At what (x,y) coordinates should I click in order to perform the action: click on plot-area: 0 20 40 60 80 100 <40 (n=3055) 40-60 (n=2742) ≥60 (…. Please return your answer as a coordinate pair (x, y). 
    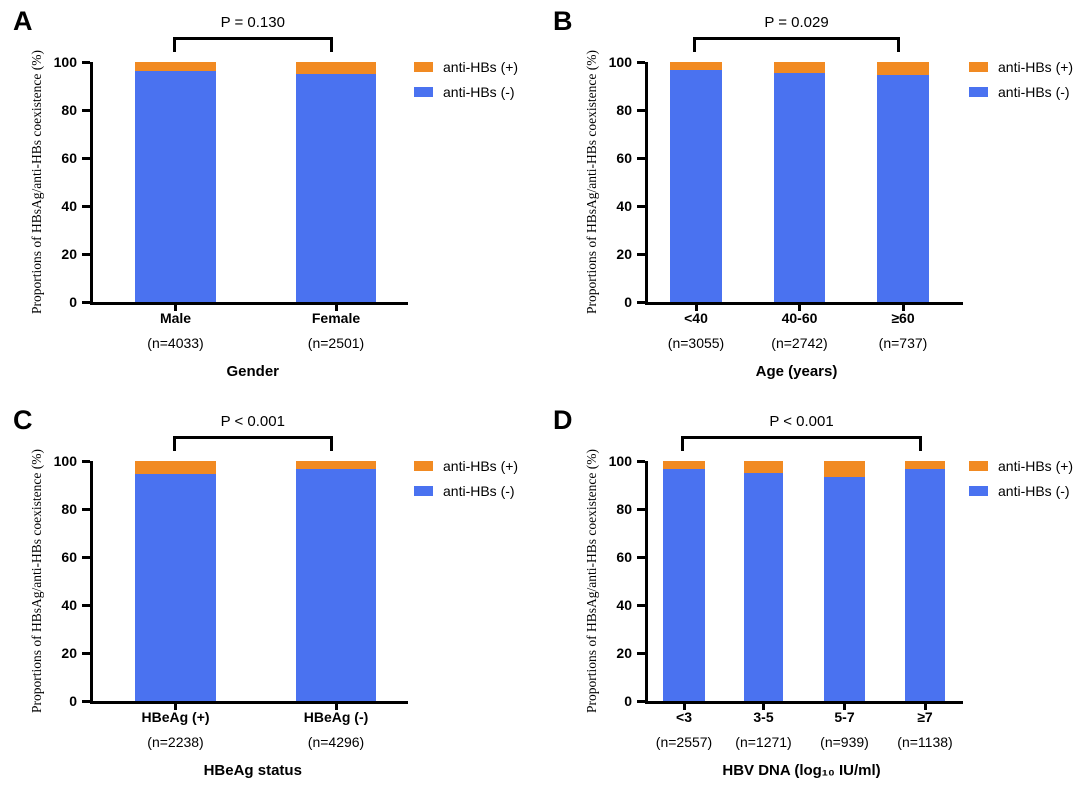
    Looking at the image, I should click on (786, 202).